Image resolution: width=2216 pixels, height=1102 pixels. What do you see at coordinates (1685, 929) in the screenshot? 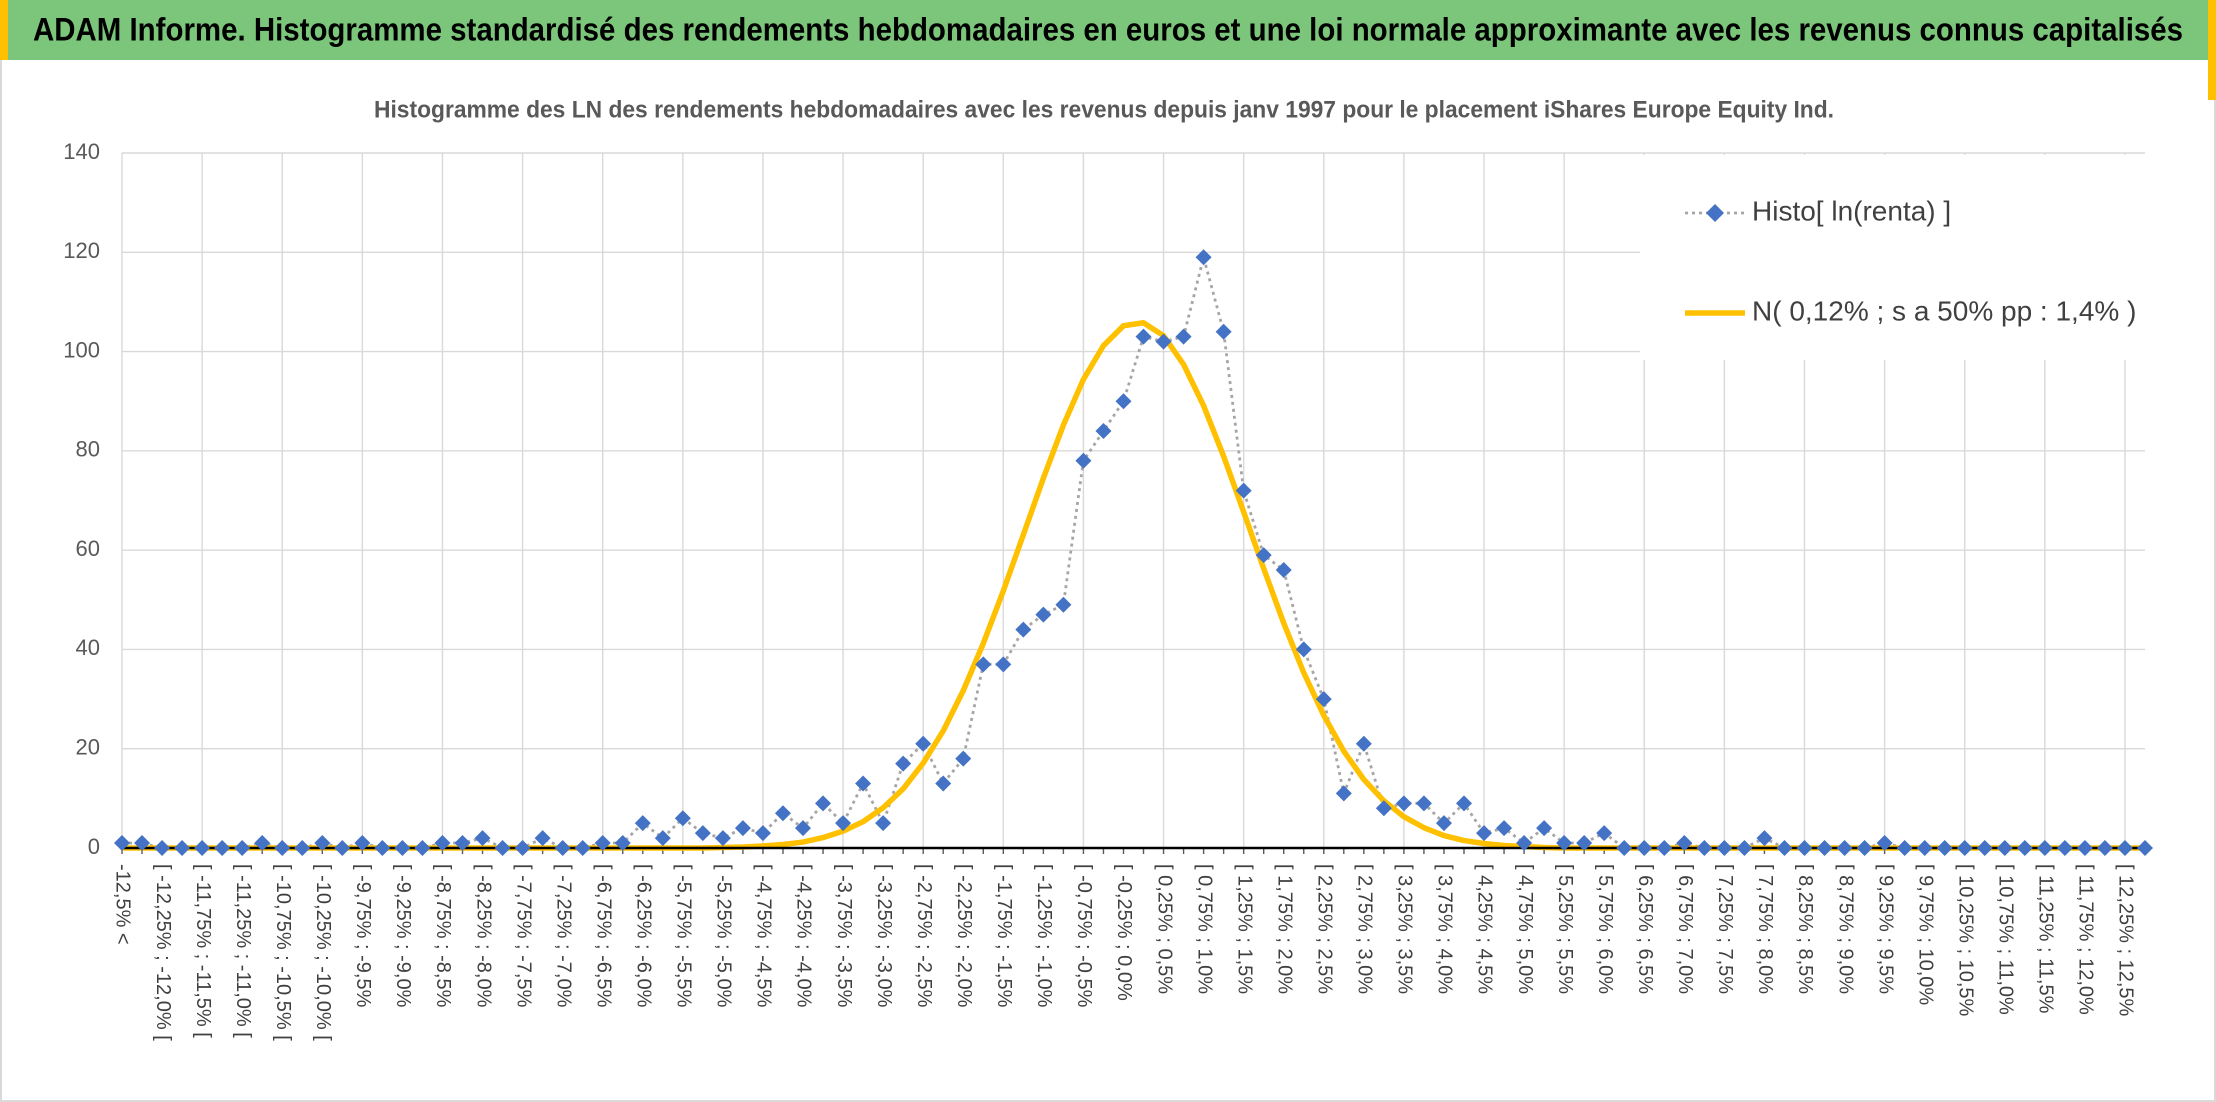
I see `x-tick-label: [ 6,75% ; 7,0%` at bounding box center [1685, 929].